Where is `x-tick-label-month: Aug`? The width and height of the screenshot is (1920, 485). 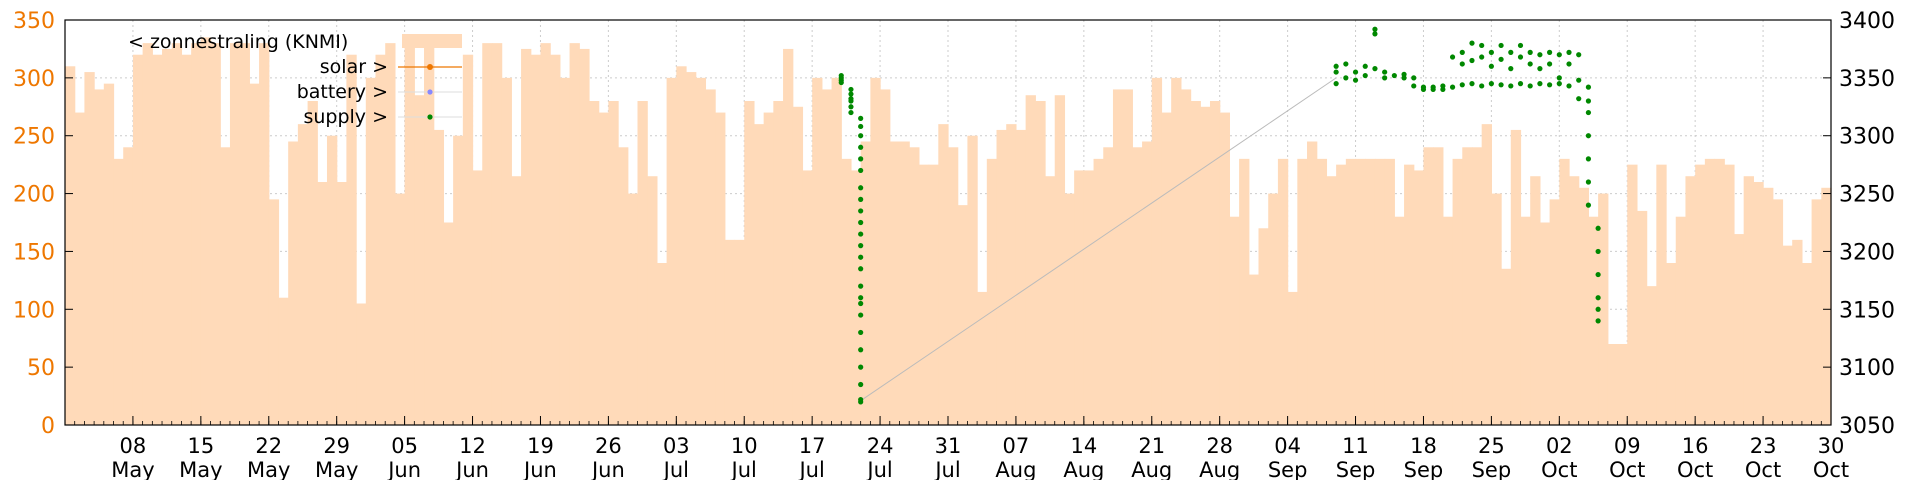
x-tick-label-month: Aug is located at coordinates (1015, 469).